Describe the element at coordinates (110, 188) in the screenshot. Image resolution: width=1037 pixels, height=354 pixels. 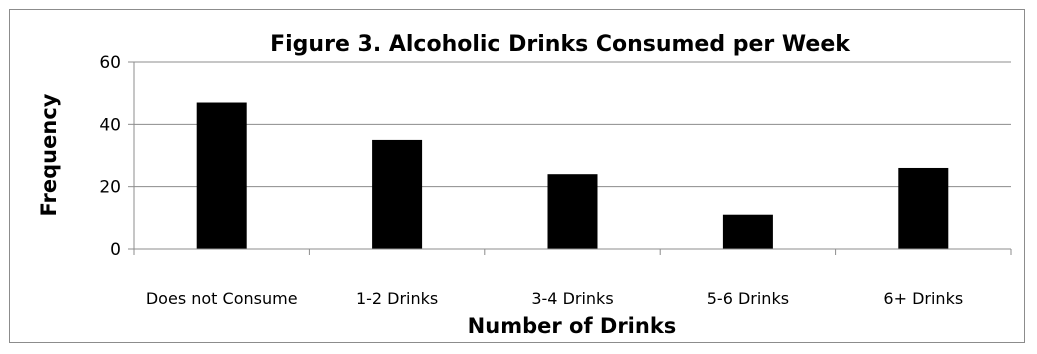
I see `y-tick-label: 20` at that location.